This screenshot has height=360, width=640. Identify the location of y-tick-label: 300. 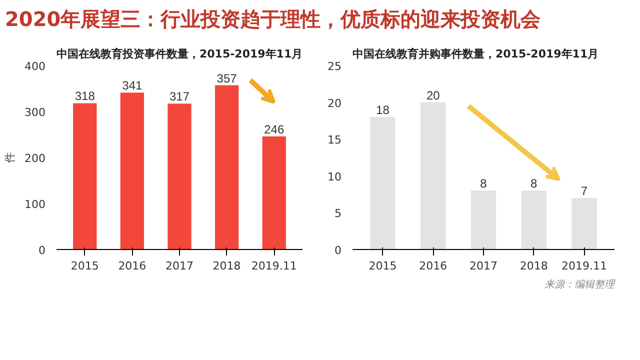
(35, 112).